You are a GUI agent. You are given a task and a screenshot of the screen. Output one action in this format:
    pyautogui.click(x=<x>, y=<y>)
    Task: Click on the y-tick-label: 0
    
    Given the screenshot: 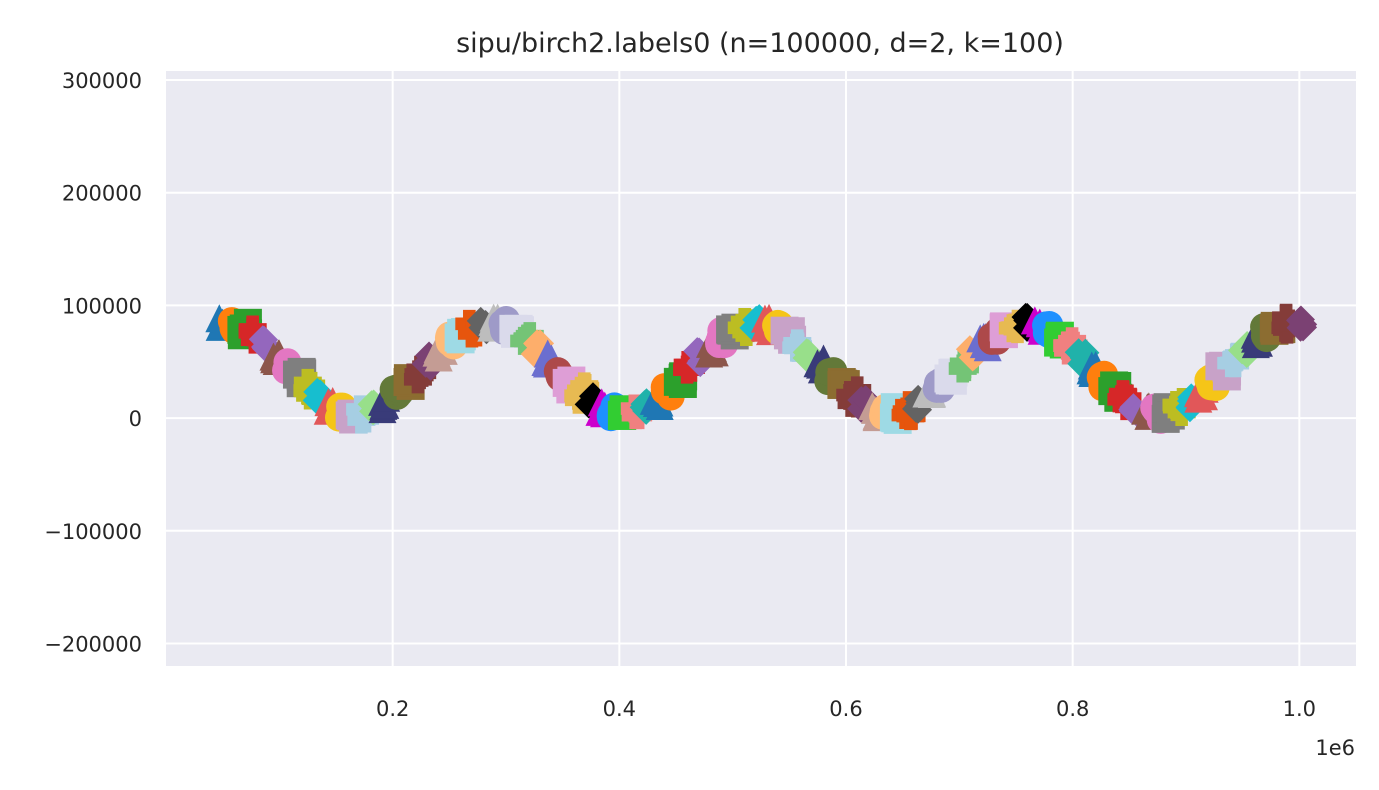 What is the action you would take?
    pyautogui.click(x=135, y=419)
    